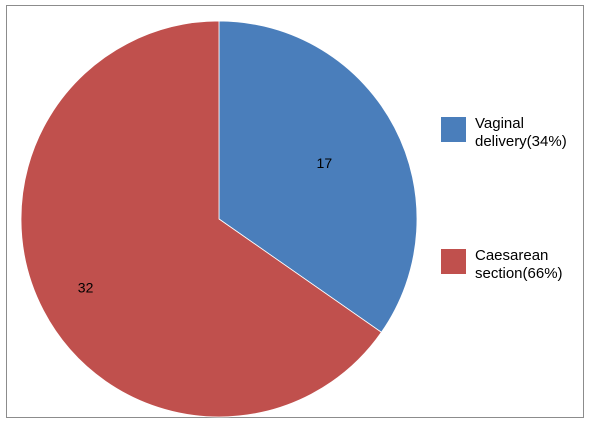 This screenshot has height=423, width=590. I want to click on legend-label-vaginal-line1: Vaginal, so click(499, 123).